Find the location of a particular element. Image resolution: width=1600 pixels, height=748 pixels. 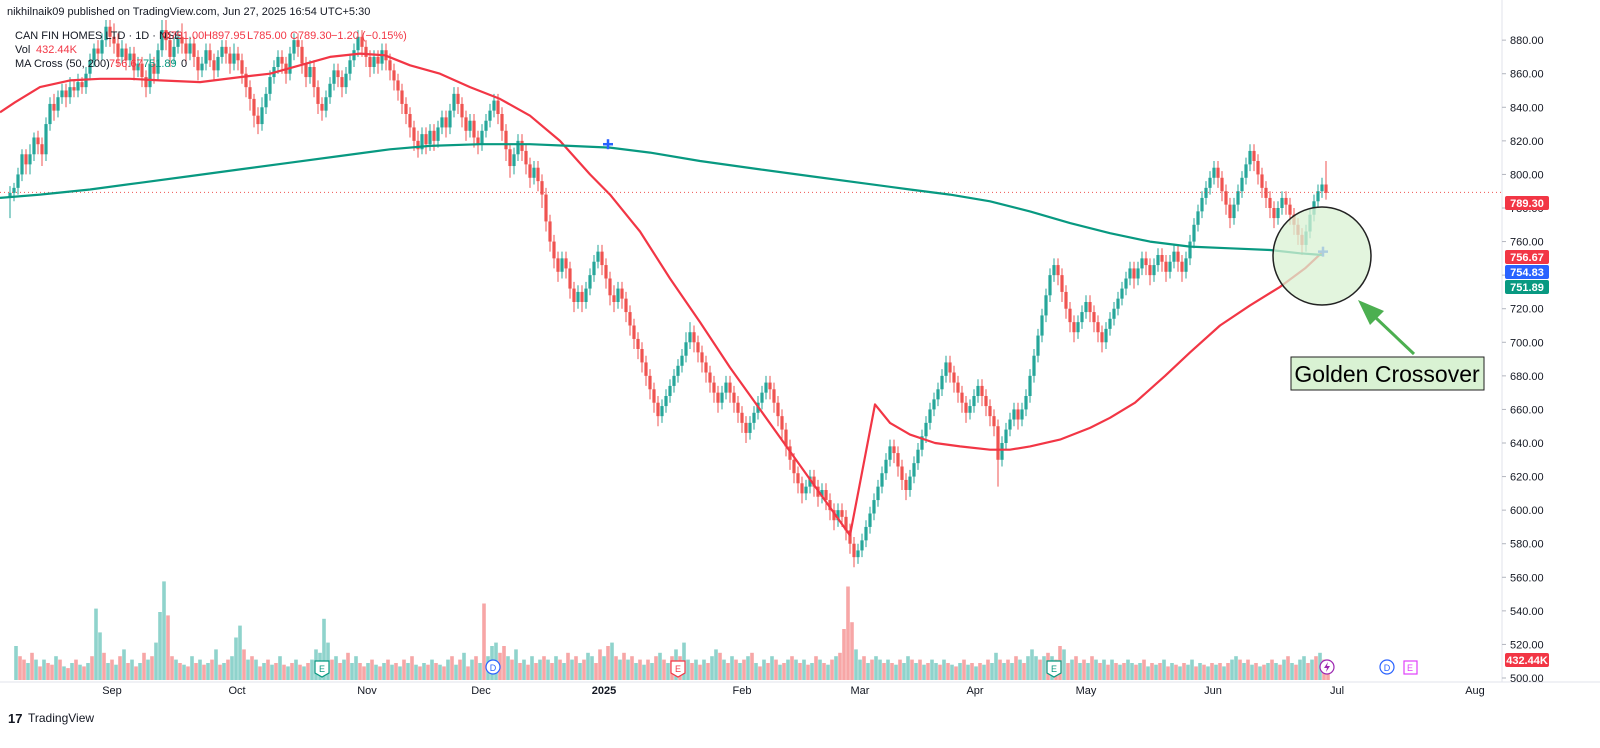

y-tick-label: 520.00 is located at coordinates (1527, 645).